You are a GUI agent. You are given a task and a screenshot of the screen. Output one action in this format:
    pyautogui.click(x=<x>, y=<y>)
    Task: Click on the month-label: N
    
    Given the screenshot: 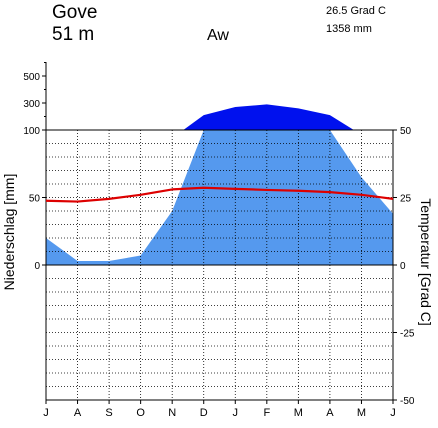 What is the action you would take?
    pyautogui.click(x=172, y=413)
    